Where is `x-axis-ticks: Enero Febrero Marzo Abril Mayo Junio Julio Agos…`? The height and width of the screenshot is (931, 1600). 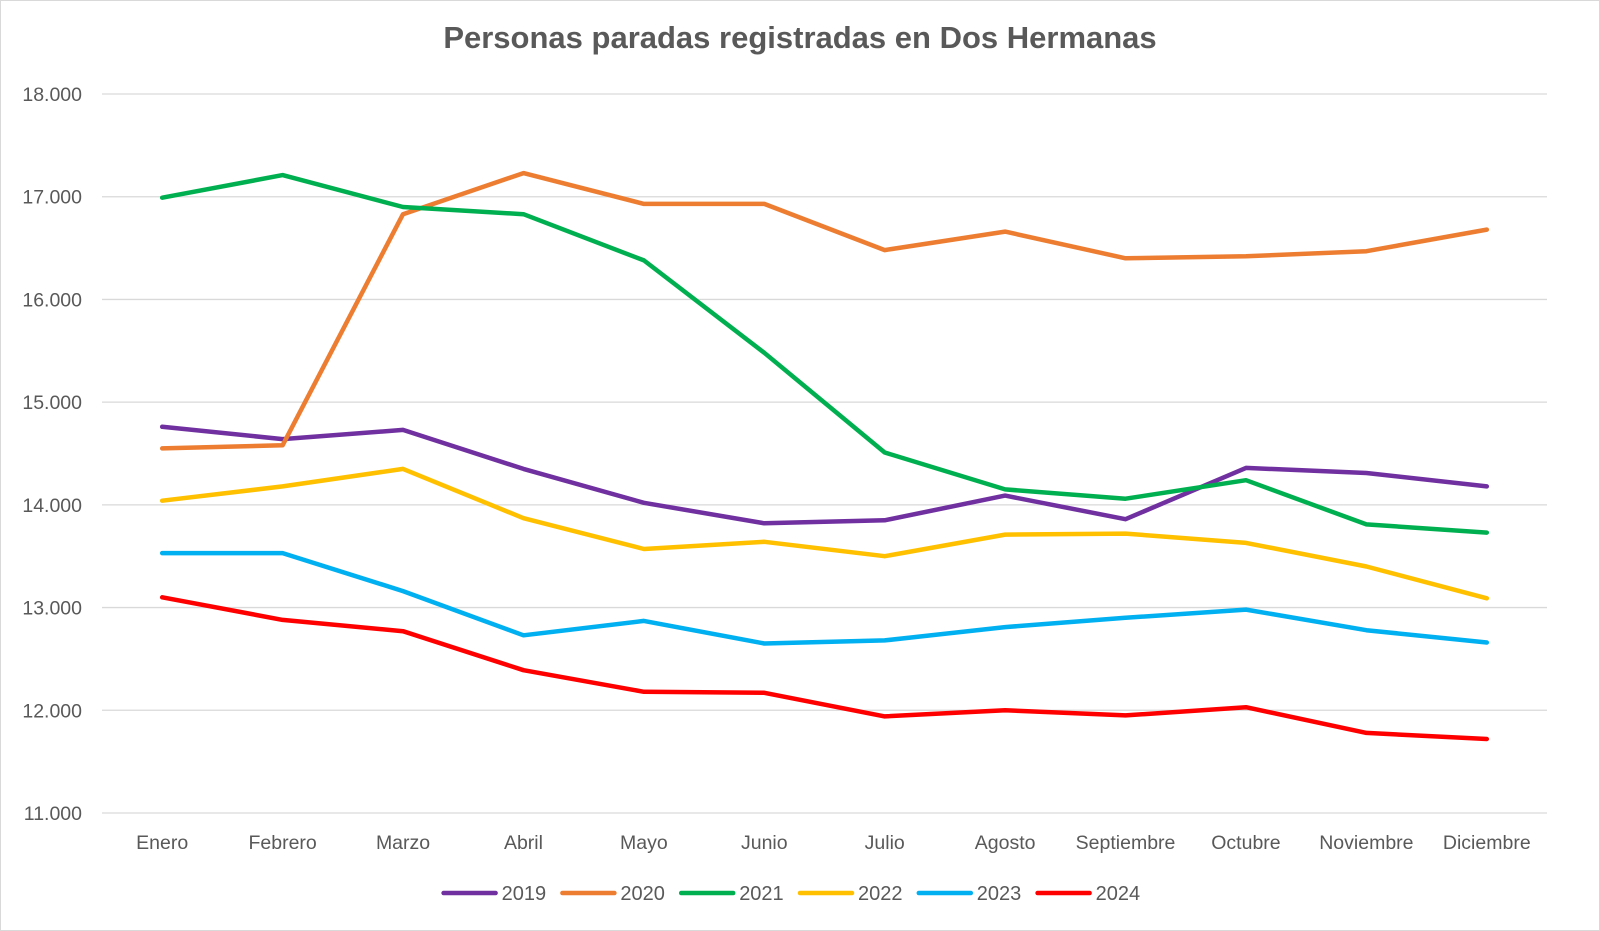 x-axis-ticks: Enero Febrero Marzo Abril Mayo Junio Julio Agos… is located at coordinates (833, 843).